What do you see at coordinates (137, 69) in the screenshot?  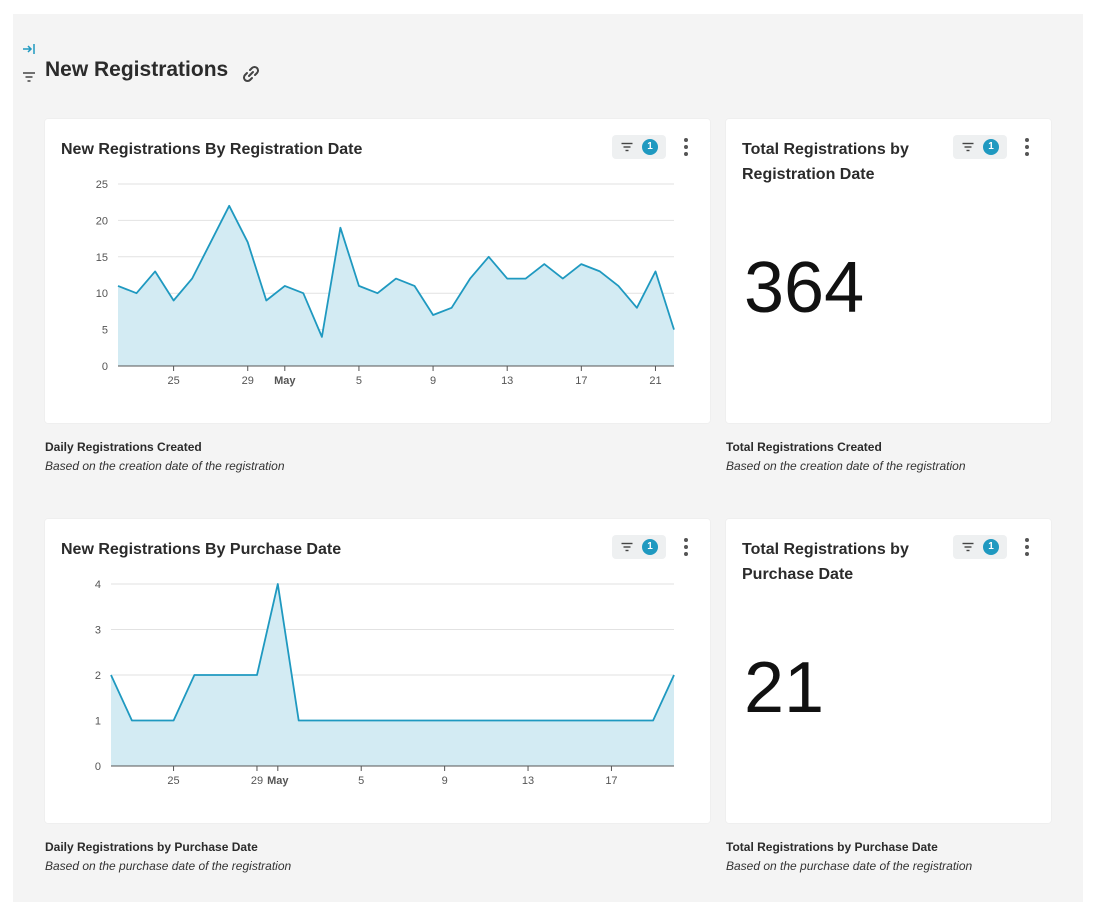 I see `page-title: New Registrations` at bounding box center [137, 69].